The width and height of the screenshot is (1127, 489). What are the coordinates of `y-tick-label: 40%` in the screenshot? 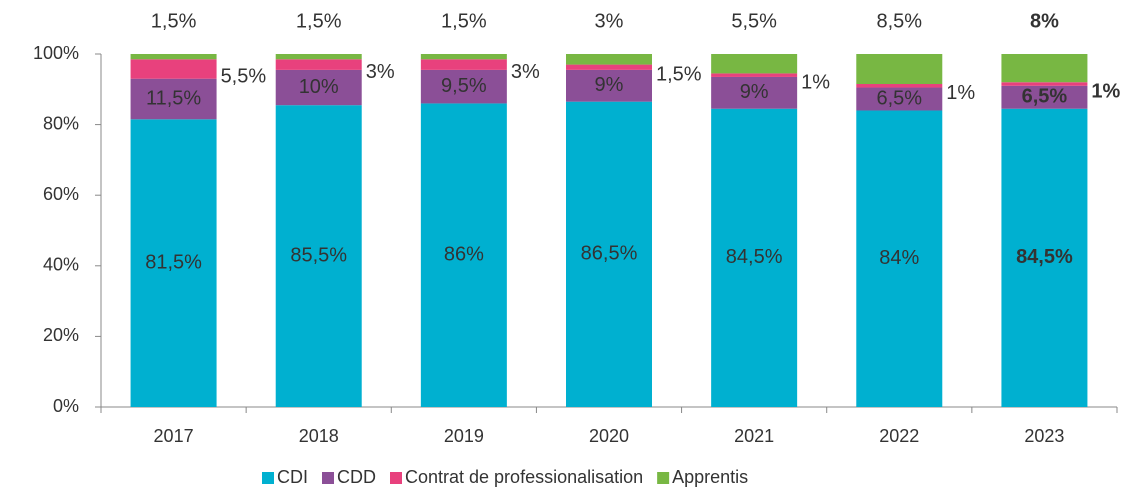 It's located at (61, 265).